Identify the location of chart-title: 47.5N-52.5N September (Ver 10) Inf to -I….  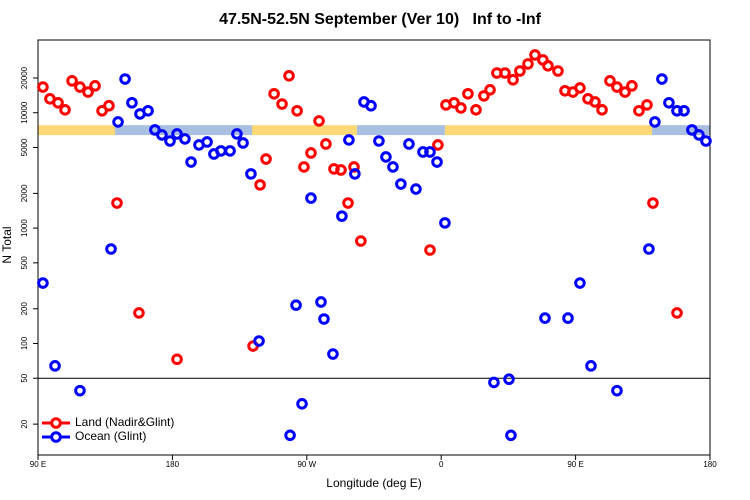
(380, 19).